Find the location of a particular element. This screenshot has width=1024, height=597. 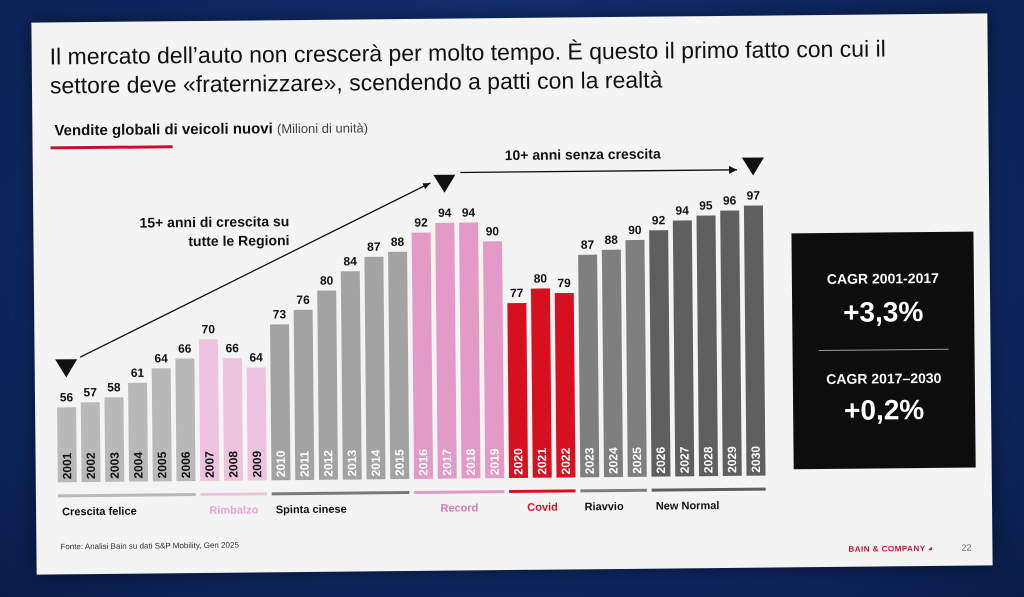

year-label-2022: 2022 is located at coordinates (566, 460).